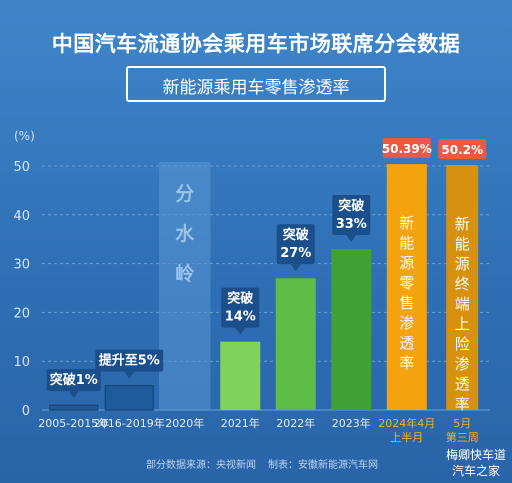 The height and width of the screenshot is (483, 512). Describe the element at coordinates (21, 265) in the screenshot. I see `y-tick-label: 30` at that location.